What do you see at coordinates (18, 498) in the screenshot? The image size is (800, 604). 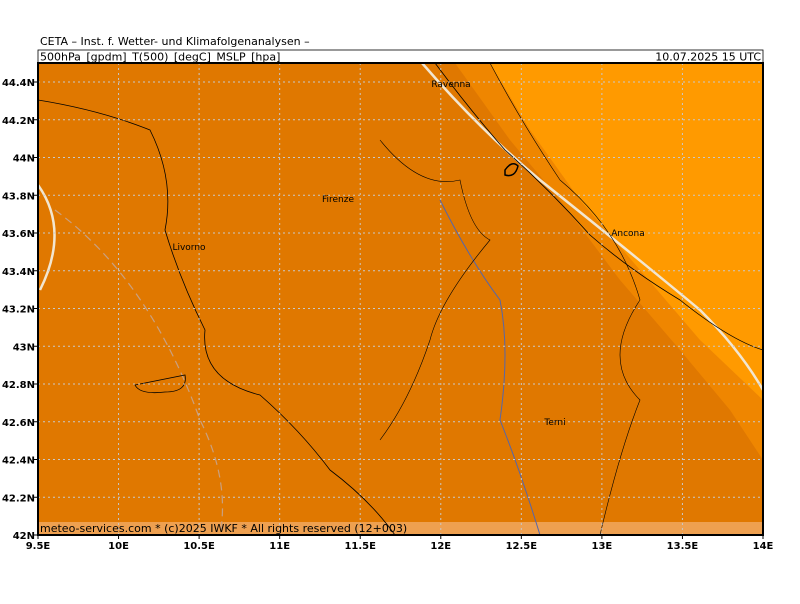 I see `lat-tick-label: 42.2N` at bounding box center [18, 498].